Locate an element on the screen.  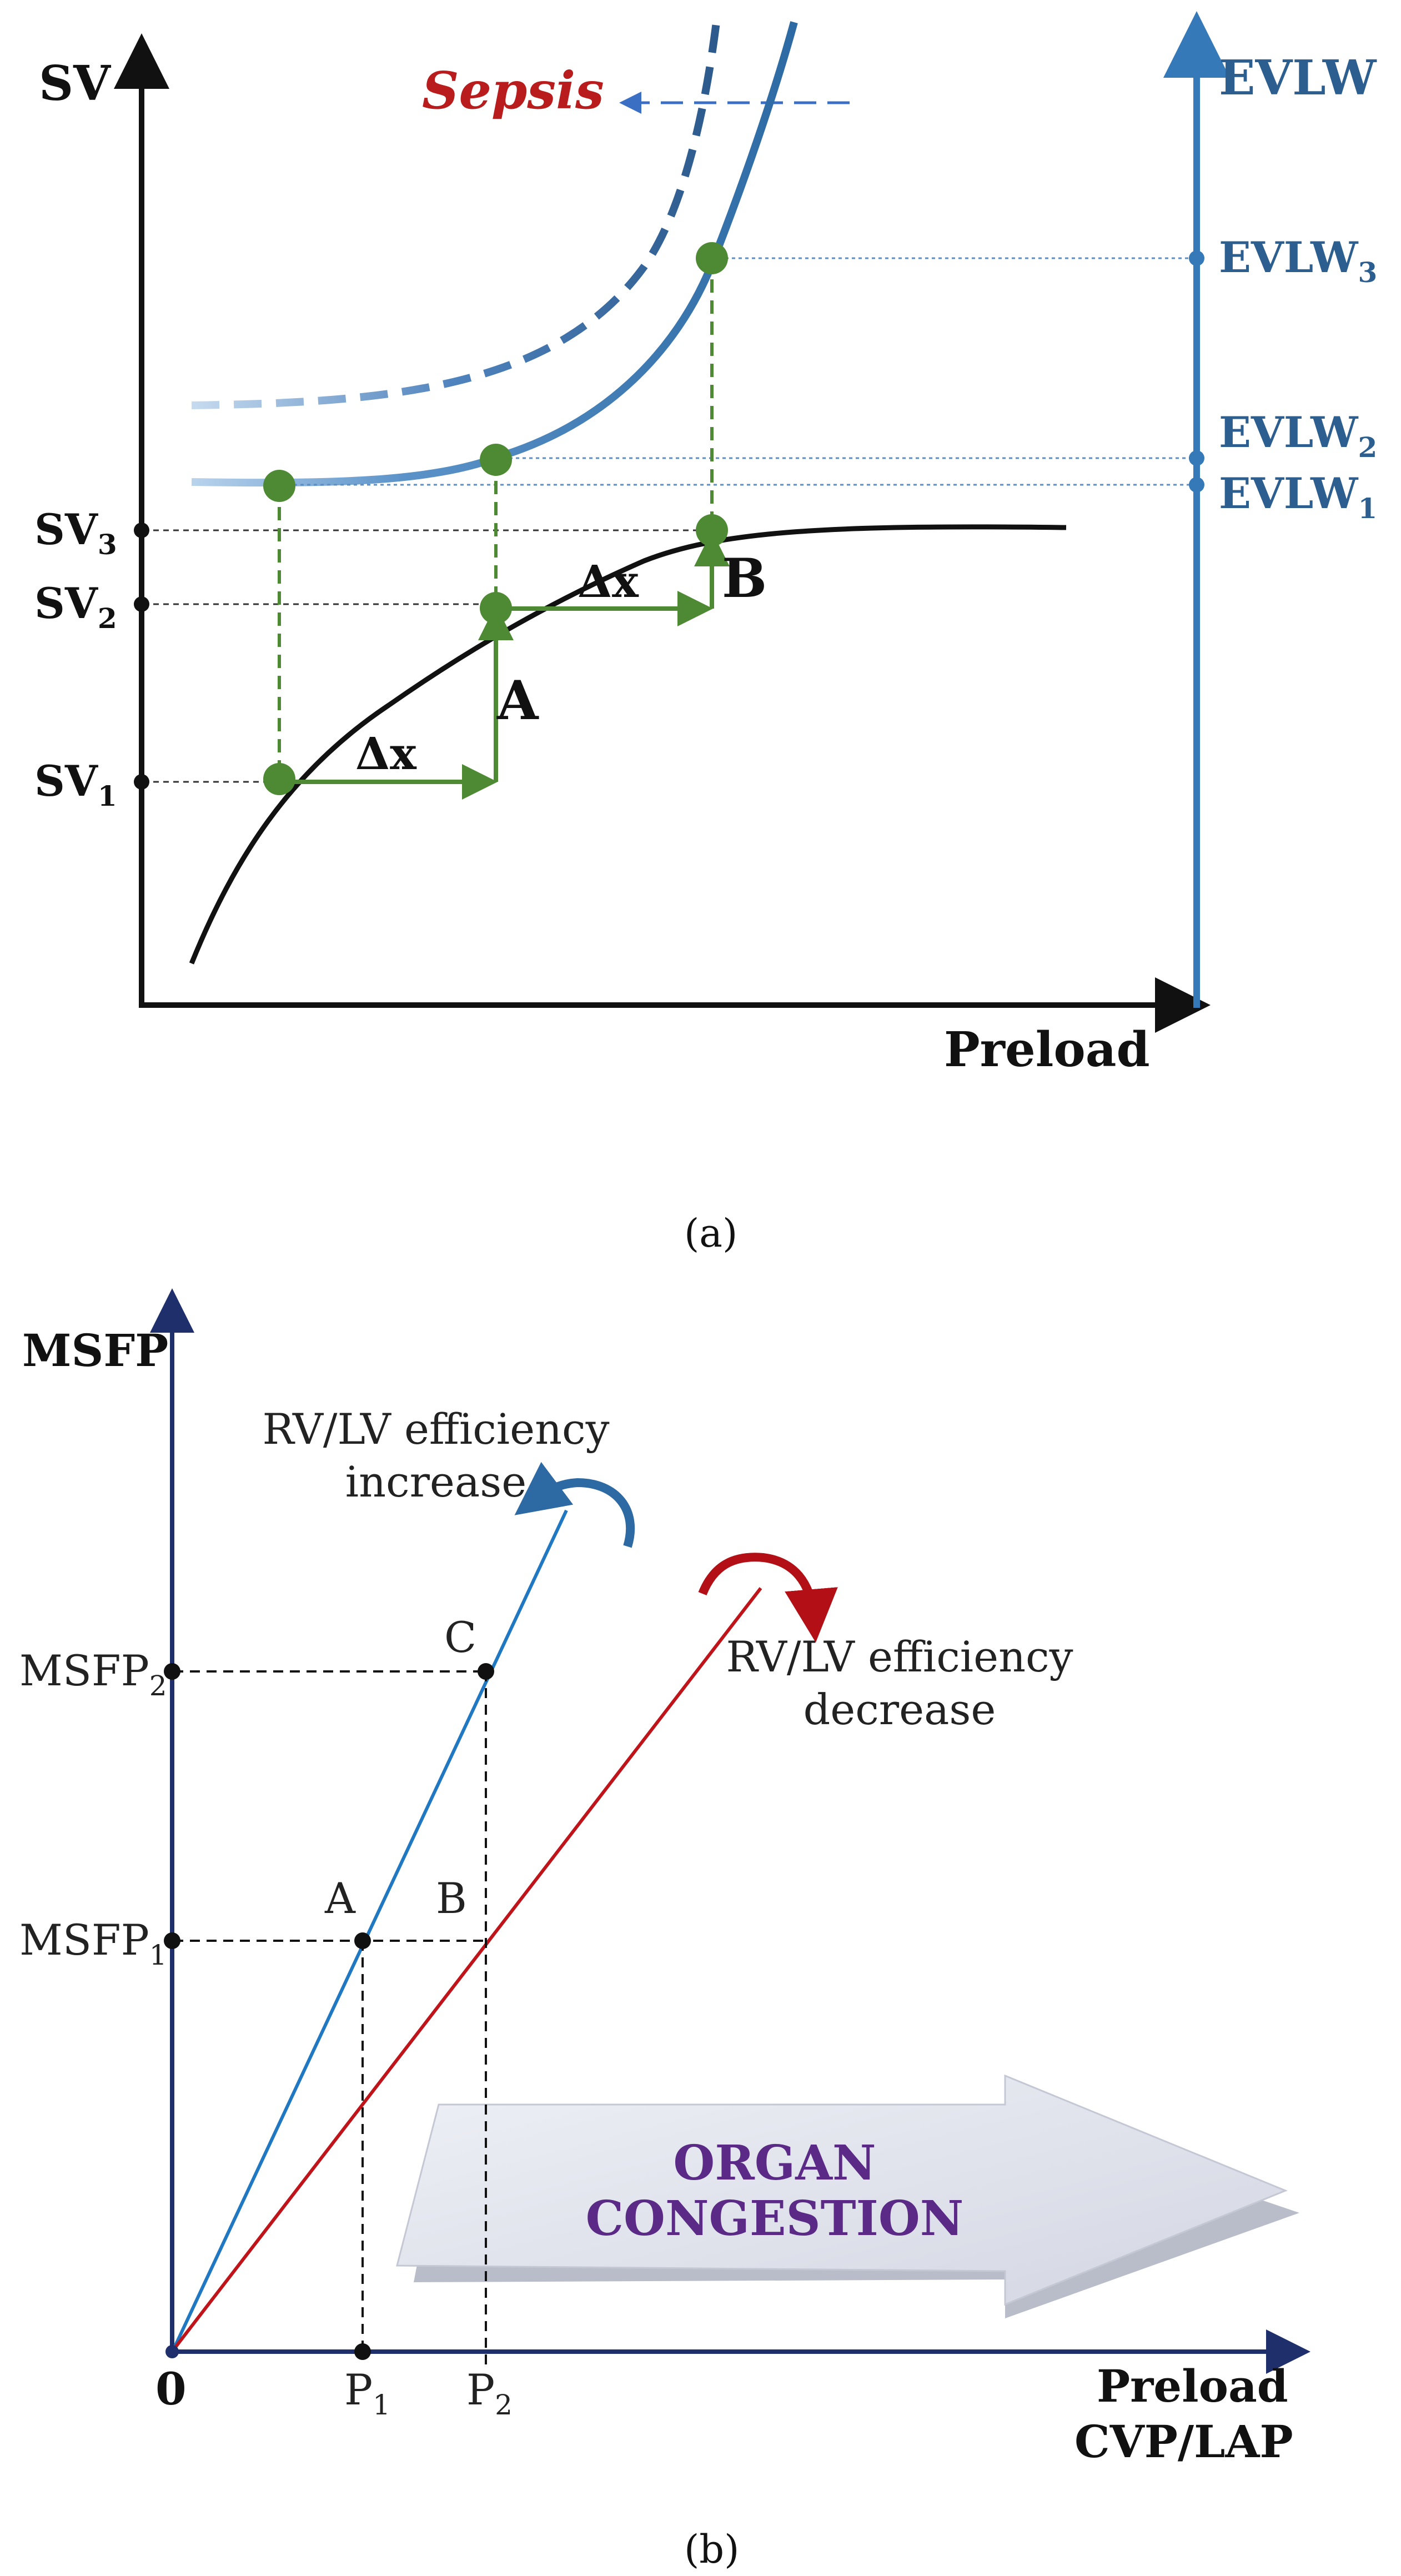
increase-label-line1: RV/LV efficiency is located at coordinates (436, 1429).